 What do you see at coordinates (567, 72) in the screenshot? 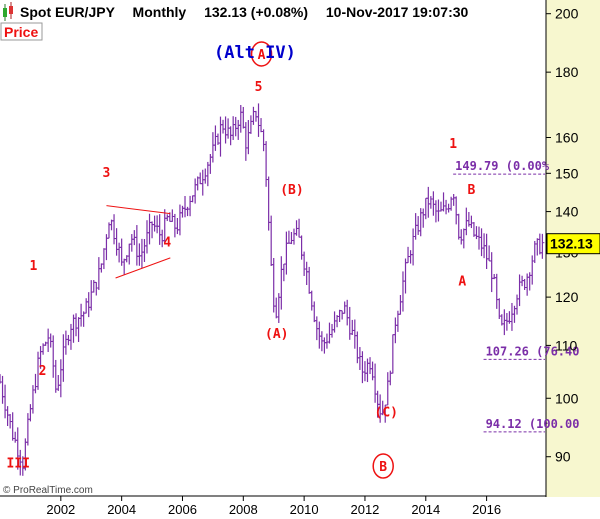
I see `y-tick-label: 180` at bounding box center [567, 72].